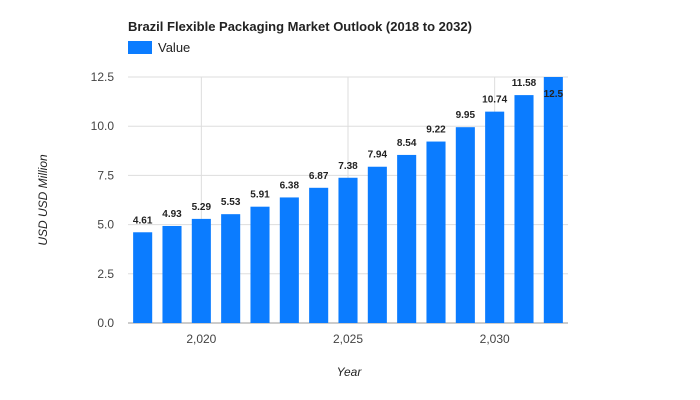 The image size is (700, 400). Describe the element at coordinates (105, 323) in the screenshot. I see `y-tick-label: 0.0` at that location.